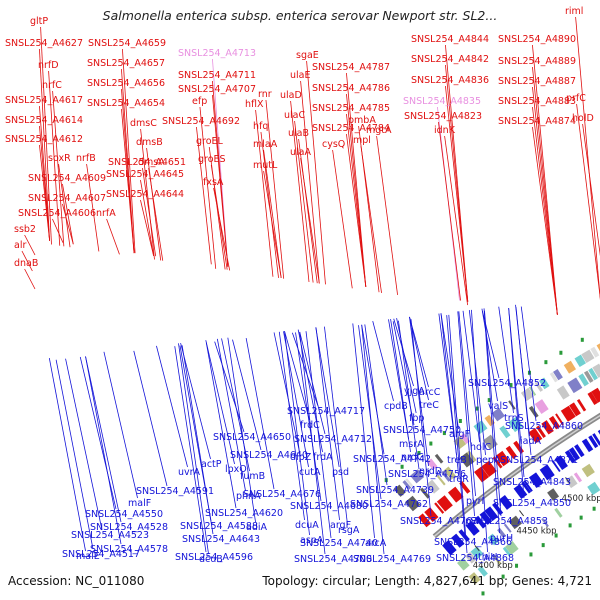  What do you see at coordinates (498, 406) in the screenshot?
I see `reverse-gene-label: valS` at bounding box center [498, 406].